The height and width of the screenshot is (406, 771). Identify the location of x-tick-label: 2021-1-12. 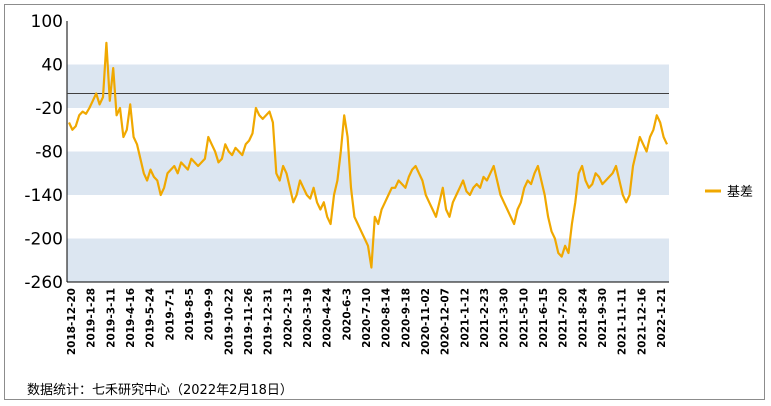
(465, 318).